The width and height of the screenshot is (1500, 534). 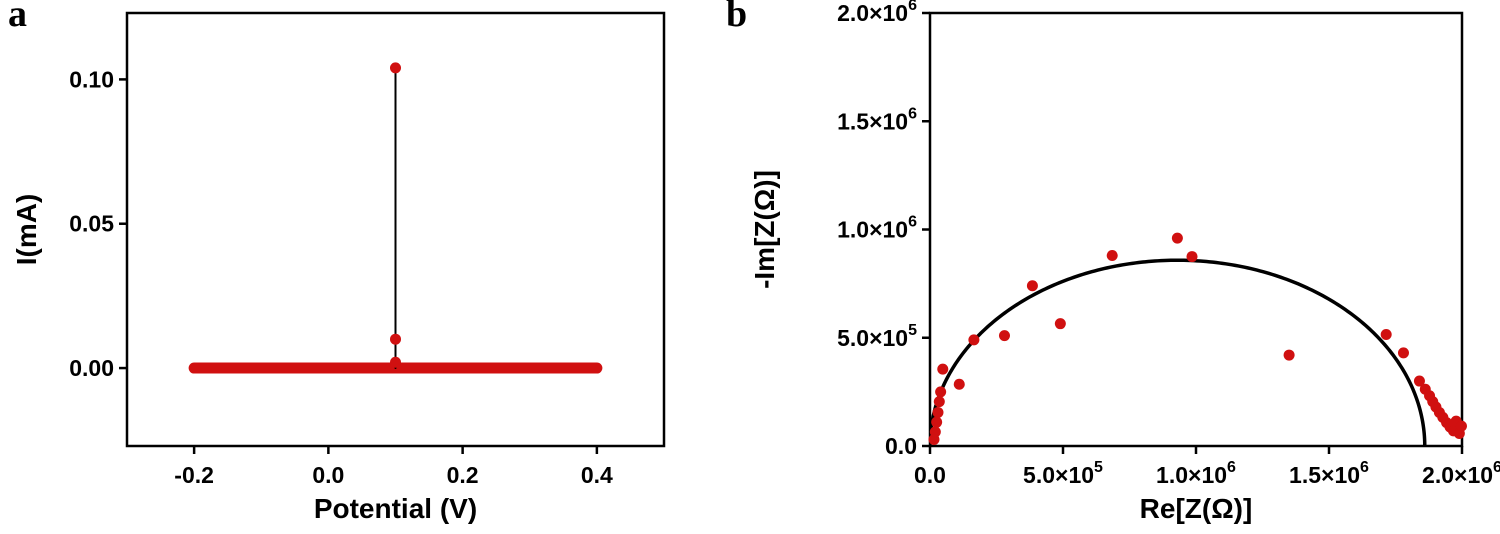 I want to click on y-tick-label: 1.0×10⁶, so click(x=877, y=228).